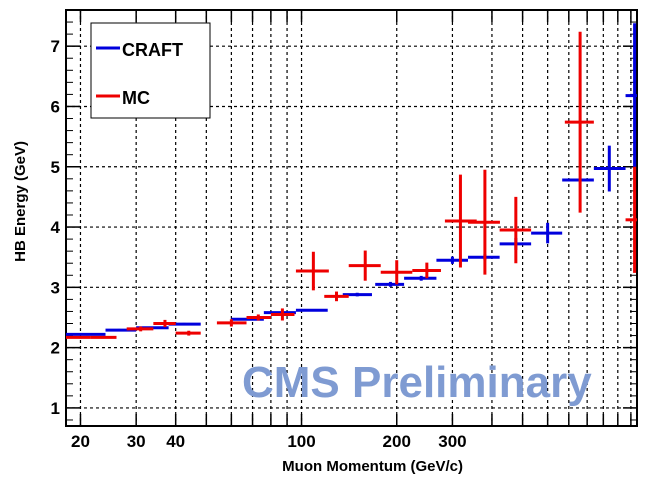  Describe the element at coordinates (417, 382) in the screenshot. I see `cms-preliminary-watermark: CMS Preliminary` at that location.